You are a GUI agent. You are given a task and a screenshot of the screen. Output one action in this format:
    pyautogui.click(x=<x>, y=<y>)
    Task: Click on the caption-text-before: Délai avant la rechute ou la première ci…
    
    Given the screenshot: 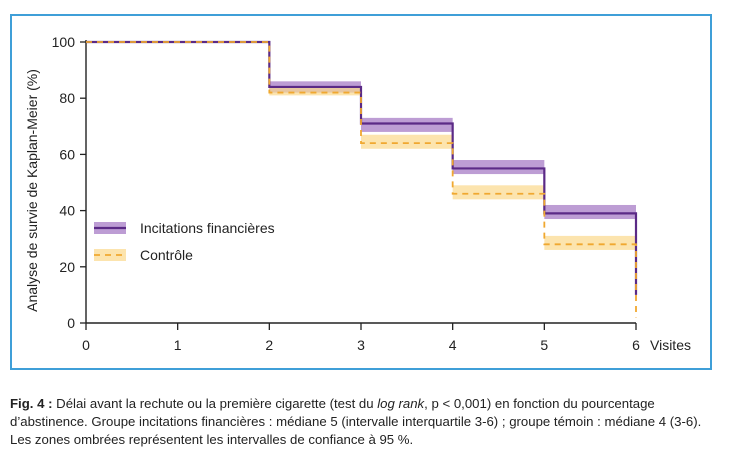 What is the action you would take?
    pyautogui.click(x=215, y=403)
    